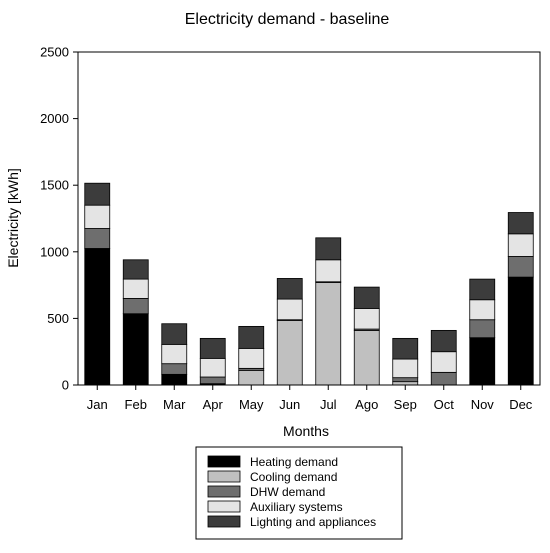 This screenshot has width=550, height=553. I want to click on x-tick-label: Jul, so click(328, 404).